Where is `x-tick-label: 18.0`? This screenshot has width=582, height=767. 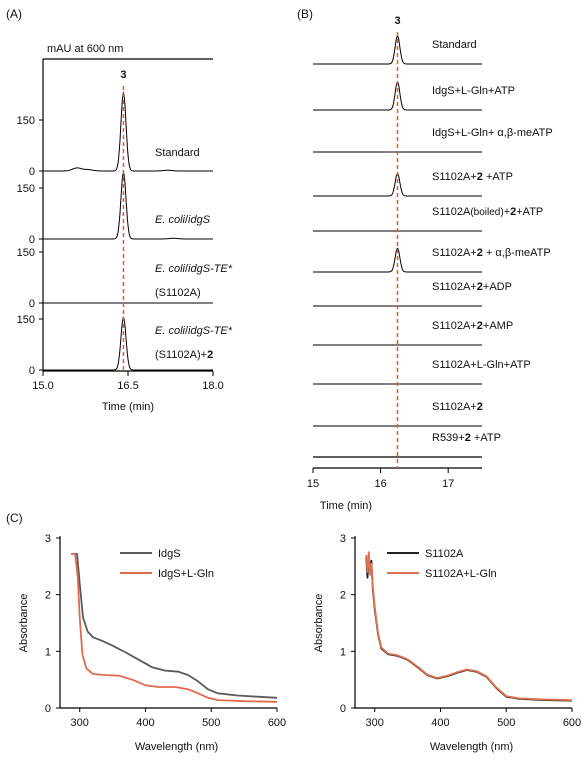 x-tick-label: 18.0 is located at coordinates (212, 386).